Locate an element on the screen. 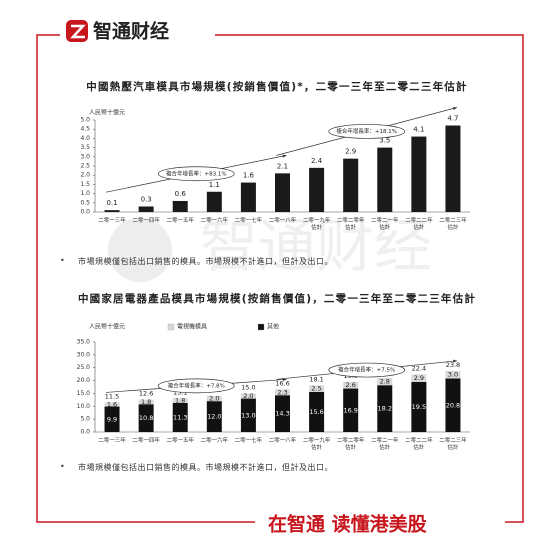 Image resolution: width=554 pixels, height=551 pixels. value-label: 2.5 is located at coordinates (316, 389).